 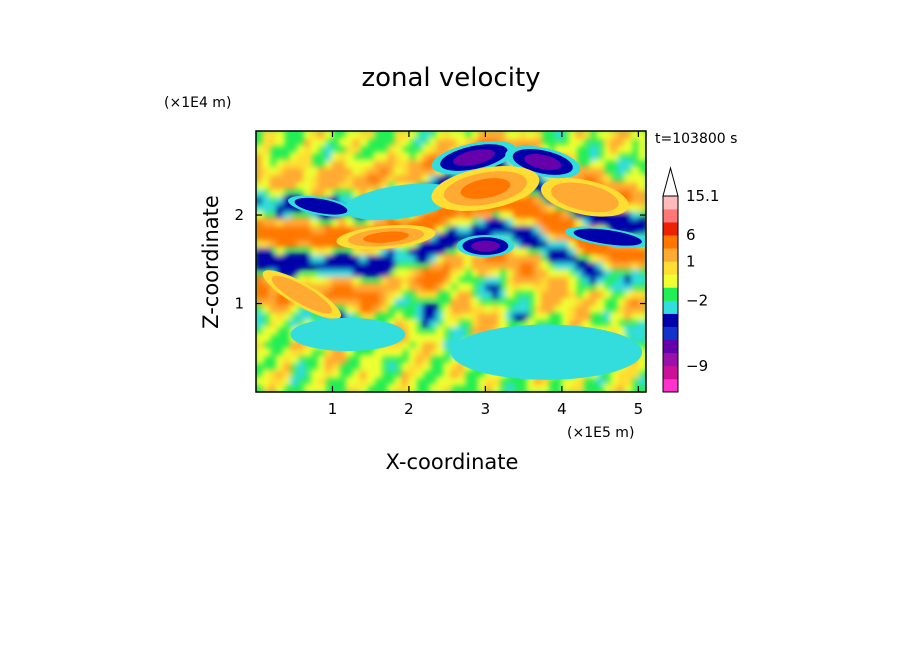 What do you see at coordinates (239, 215) in the screenshot?
I see `y-tick-label: 2` at bounding box center [239, 215].